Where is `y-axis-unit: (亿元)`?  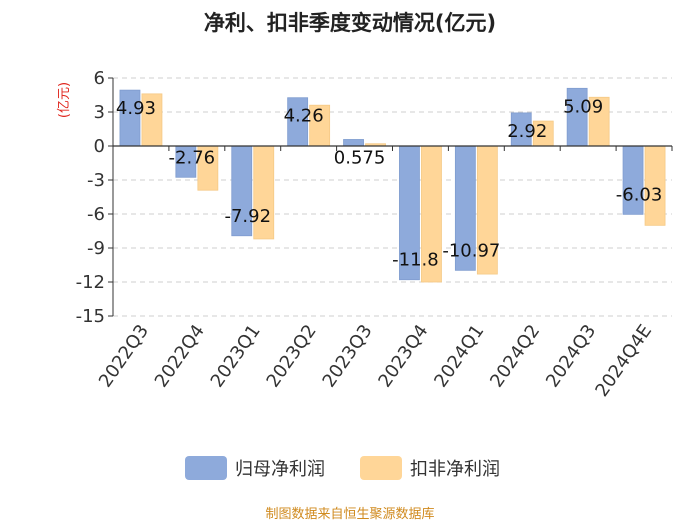 y-axis-unit: (亿元) is located at coordinates (64, 100).